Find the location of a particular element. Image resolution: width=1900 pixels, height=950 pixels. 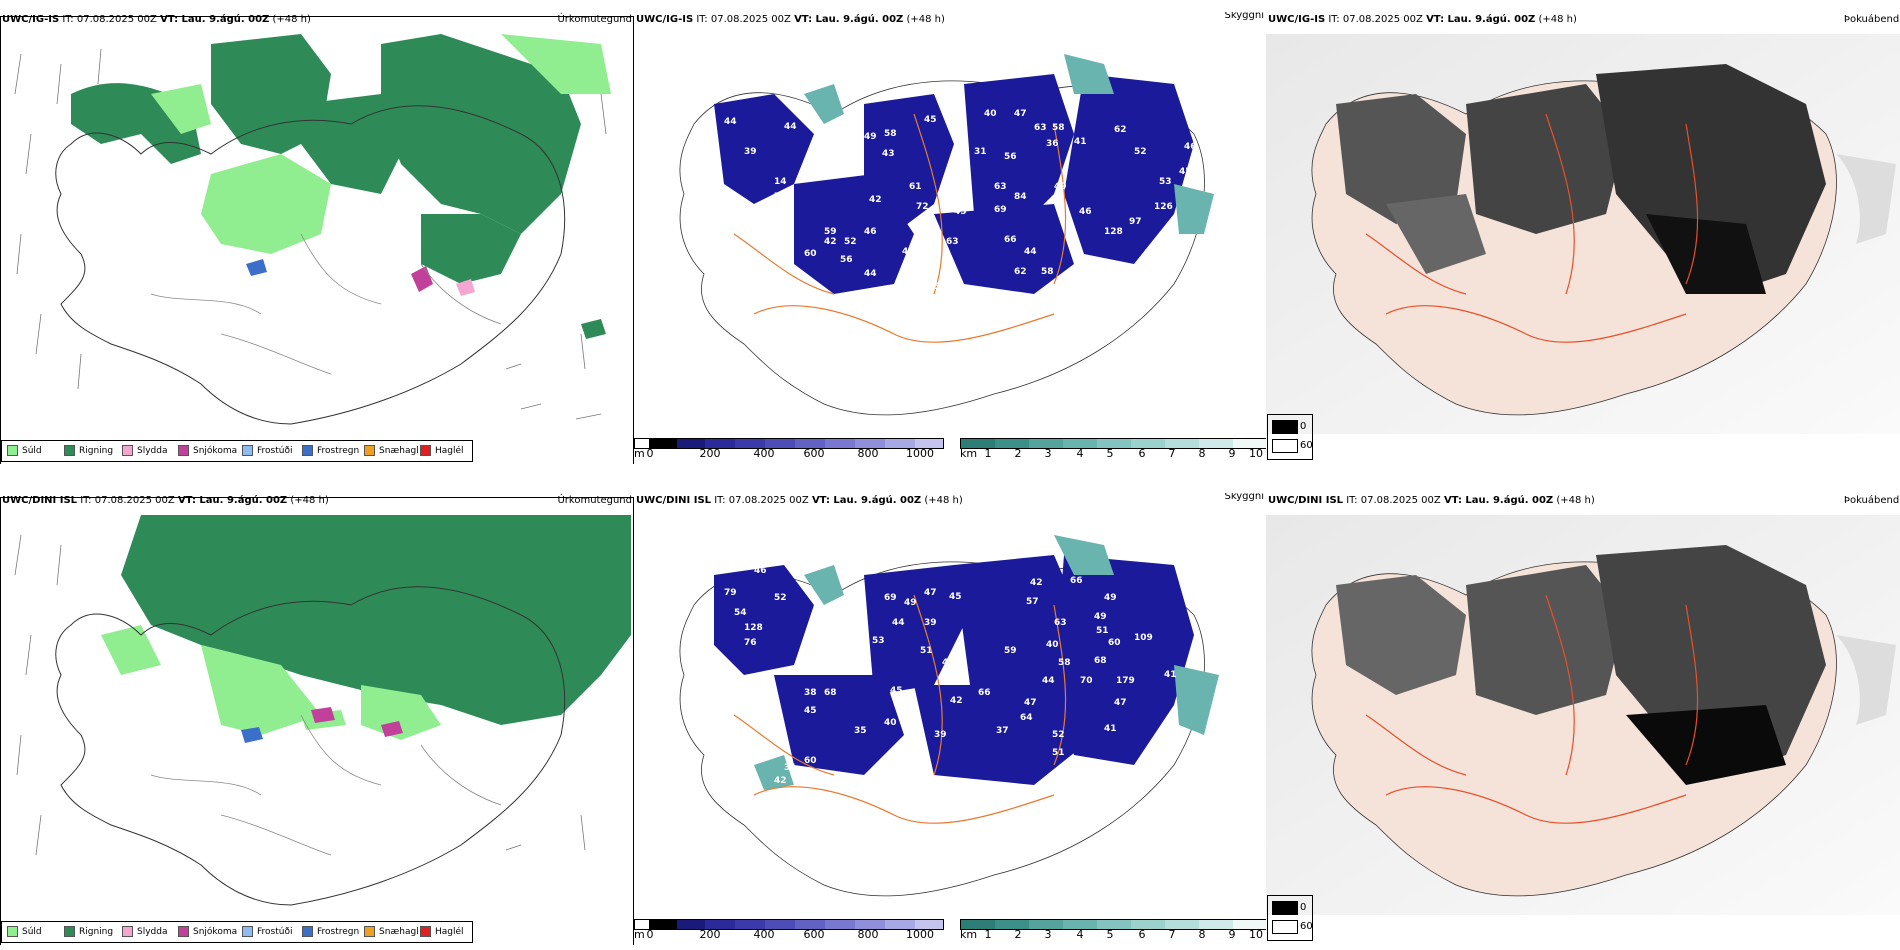

svg-text: 51 is located at coordinates (926, 651).